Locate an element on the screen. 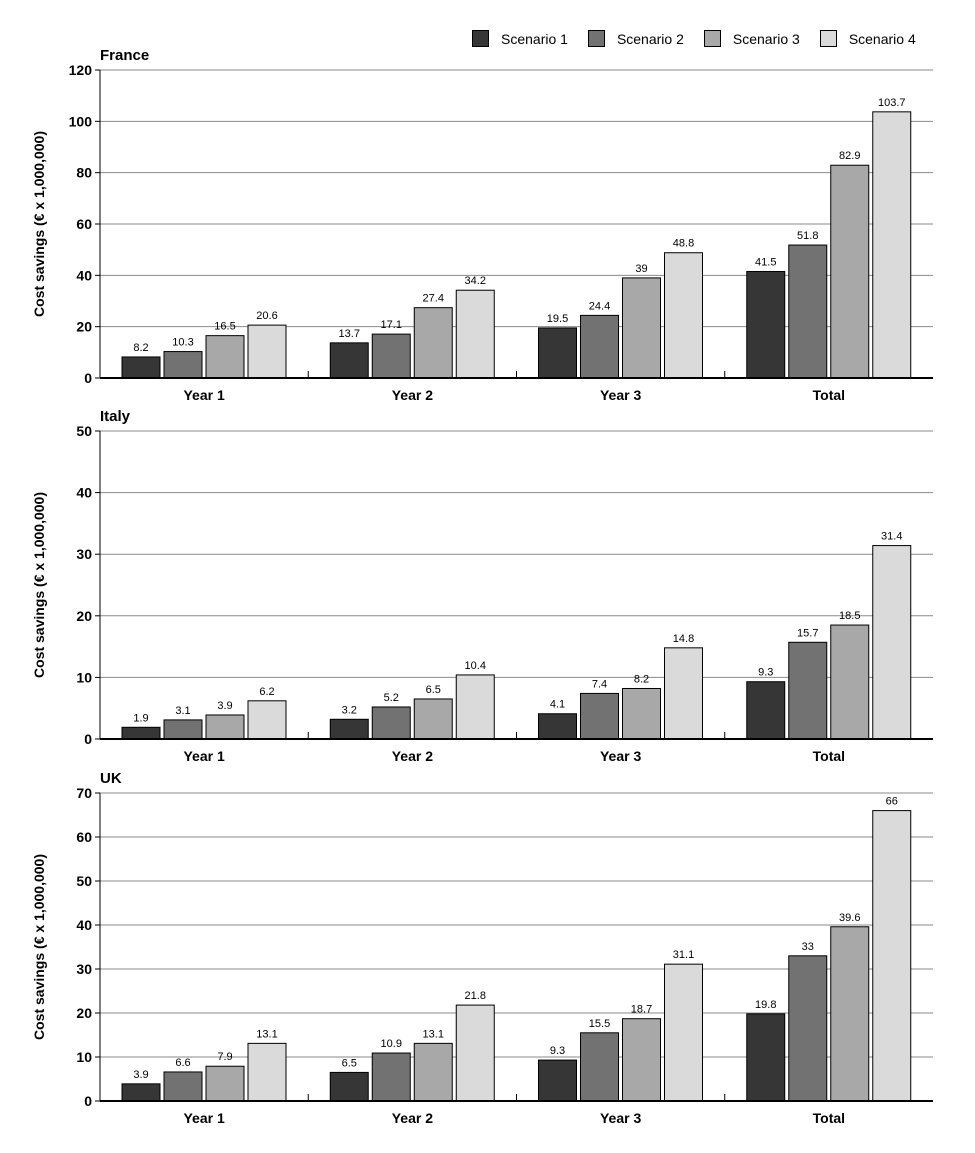 The width and height of the screenshot is (975, 1153). y-tick-label: 70 is located at coordinates (84, 793).